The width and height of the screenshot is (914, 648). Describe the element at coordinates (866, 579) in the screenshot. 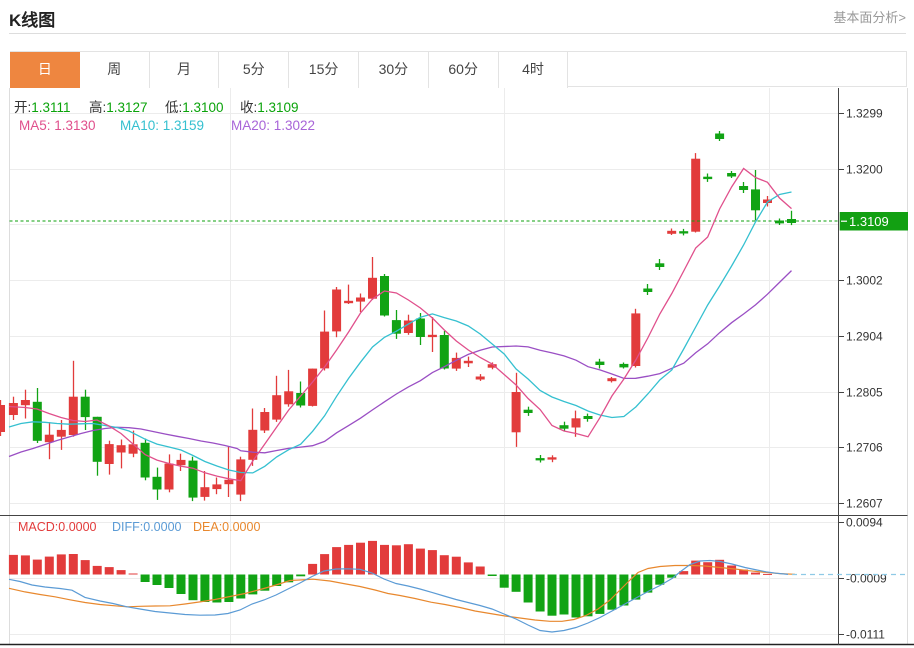

I see `svg-text: -0.0009` at that location.